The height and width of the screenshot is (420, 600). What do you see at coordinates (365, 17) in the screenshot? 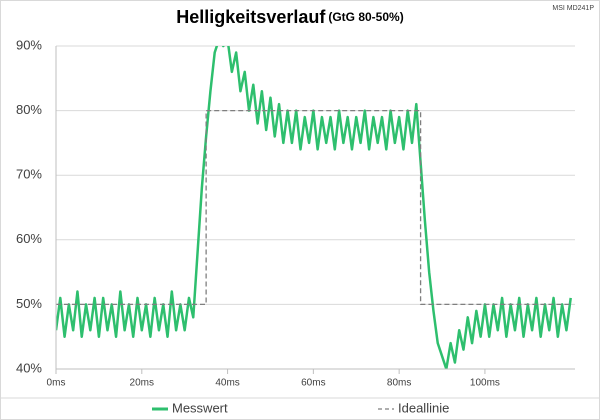
I see `subtitle: (GtG 80-50%)` at bounding box center [365, 17].